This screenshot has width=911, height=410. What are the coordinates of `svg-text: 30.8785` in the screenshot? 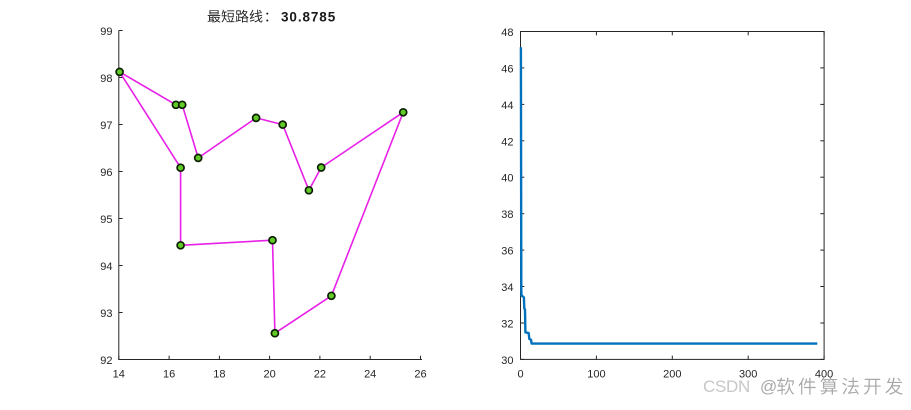 It's located at (308, 17).